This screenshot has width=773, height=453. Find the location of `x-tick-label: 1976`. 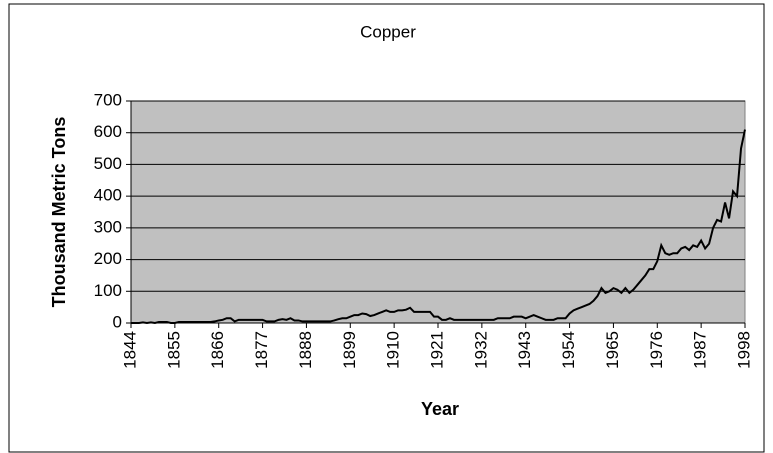

x-tick-label: 1976 is located at coordinates (656, 350).